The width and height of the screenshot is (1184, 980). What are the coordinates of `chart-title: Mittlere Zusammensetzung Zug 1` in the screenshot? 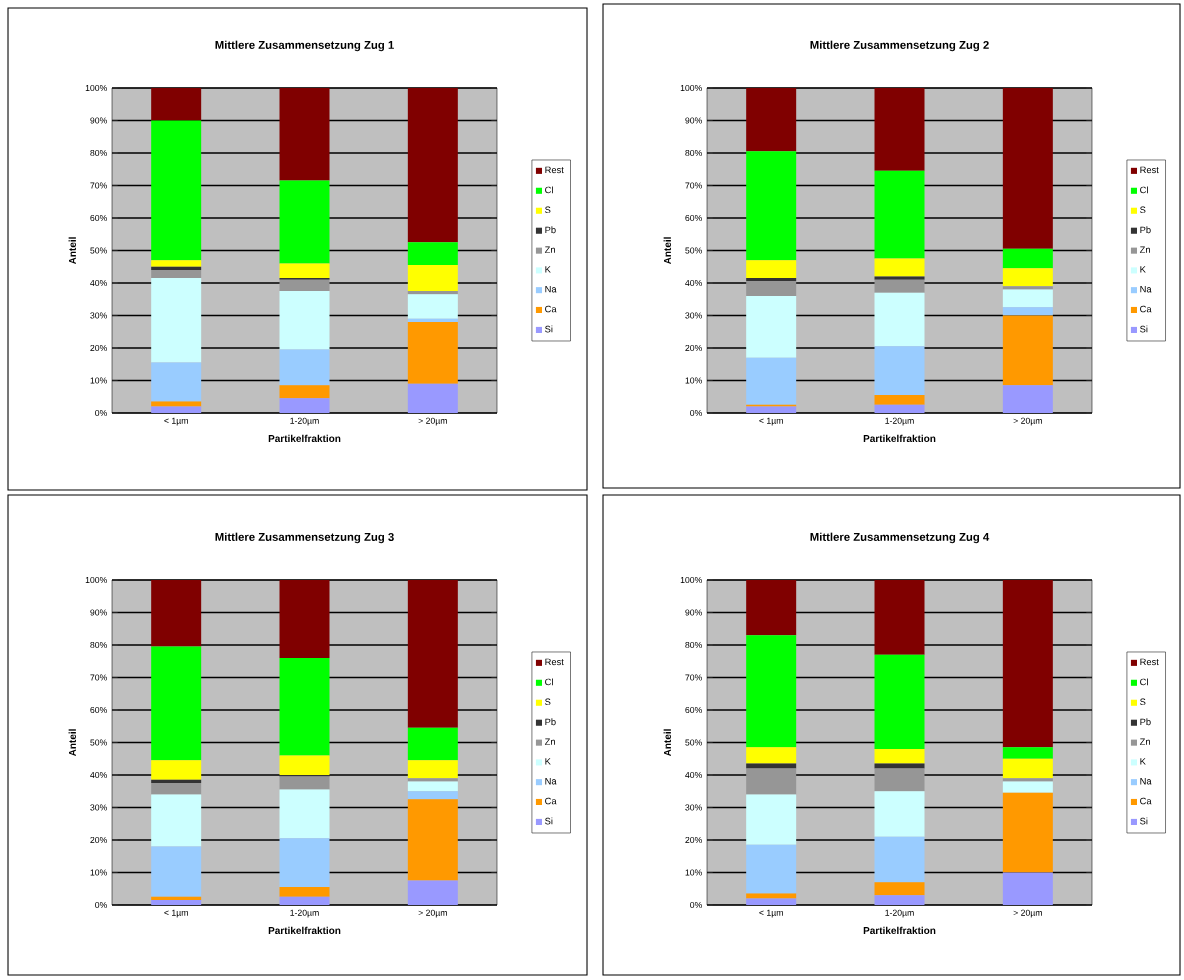 It's located at (304, 46).